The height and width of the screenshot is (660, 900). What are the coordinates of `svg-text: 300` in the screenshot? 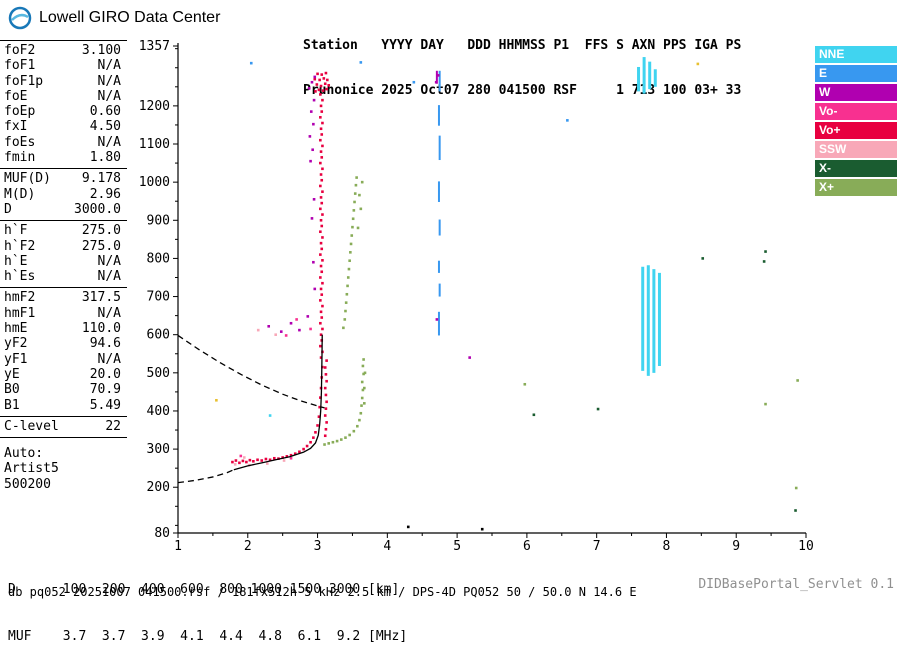 It's located at (158, 449).